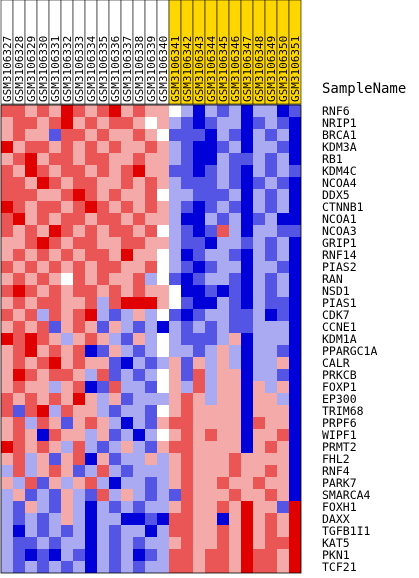  Describe the element at coordinates (187, 69) in the screenshot. I see `column-label: GSM3106342` at that location.